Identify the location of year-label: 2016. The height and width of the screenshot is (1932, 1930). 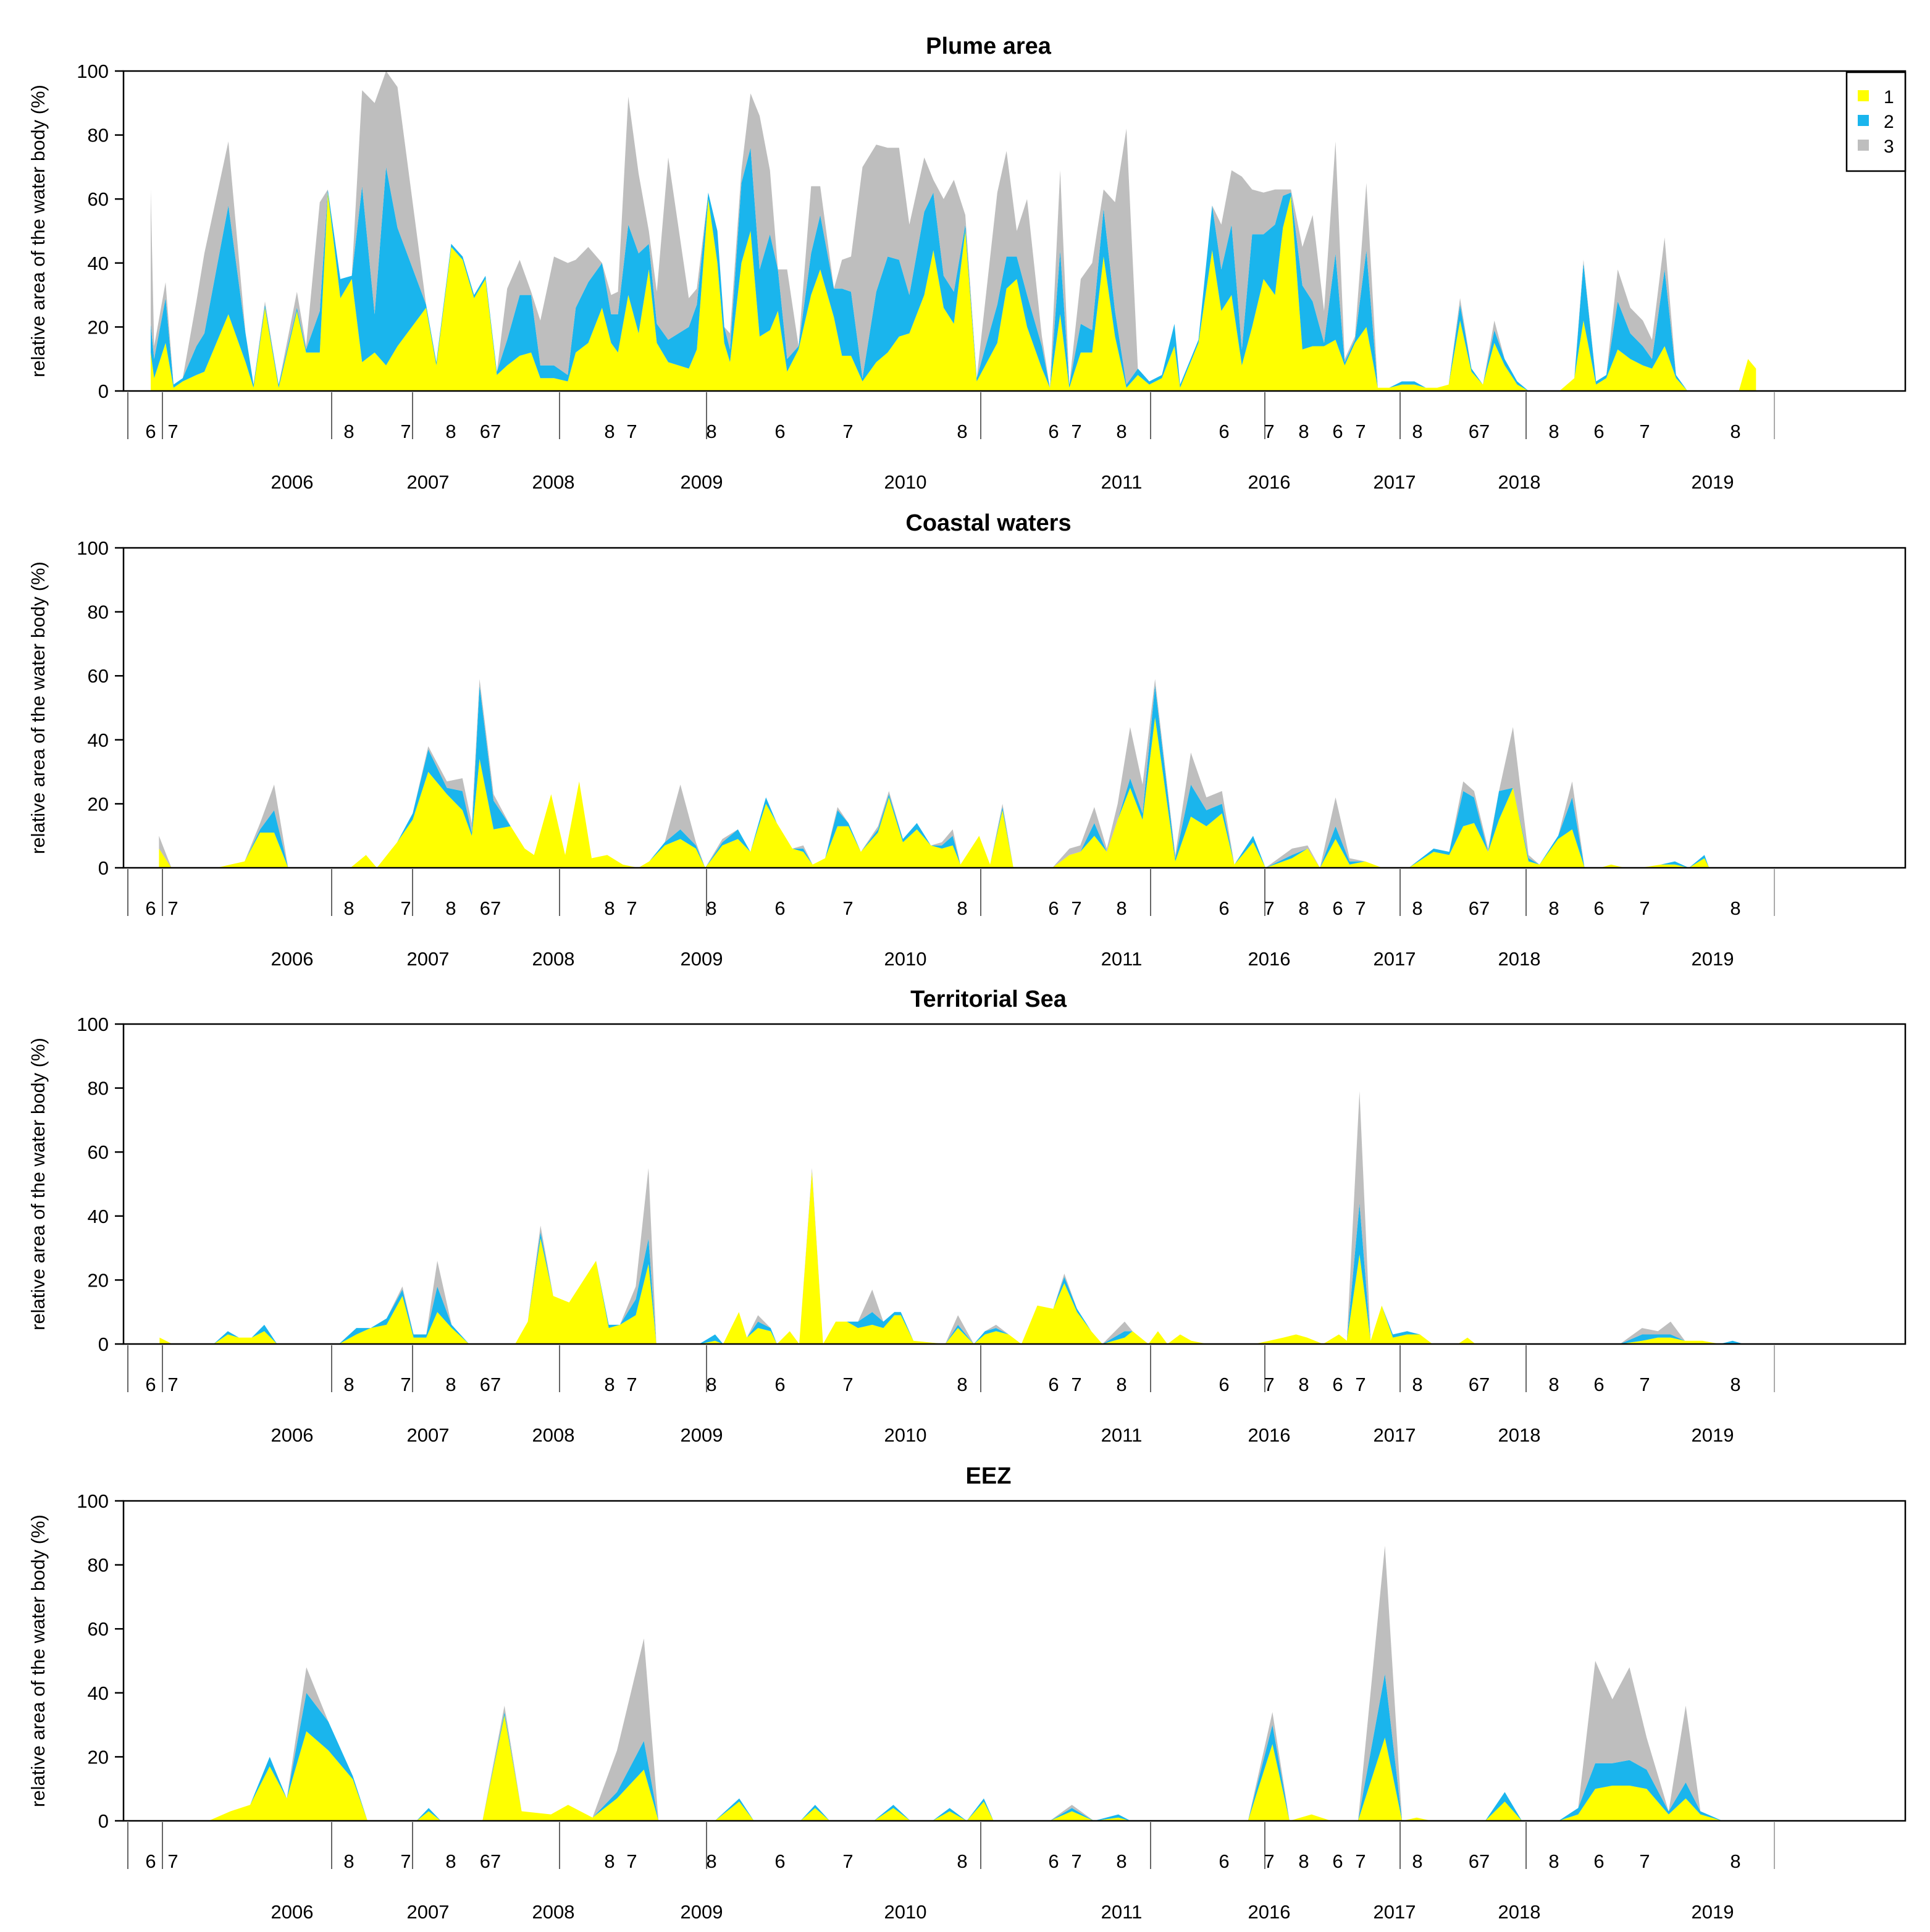
(1269, 959).